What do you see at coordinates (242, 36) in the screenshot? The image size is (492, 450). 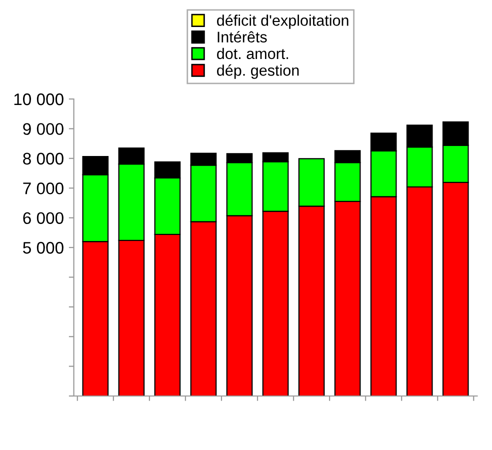 I see `legend-label: Intérêts` at bounding box center [242, 36].